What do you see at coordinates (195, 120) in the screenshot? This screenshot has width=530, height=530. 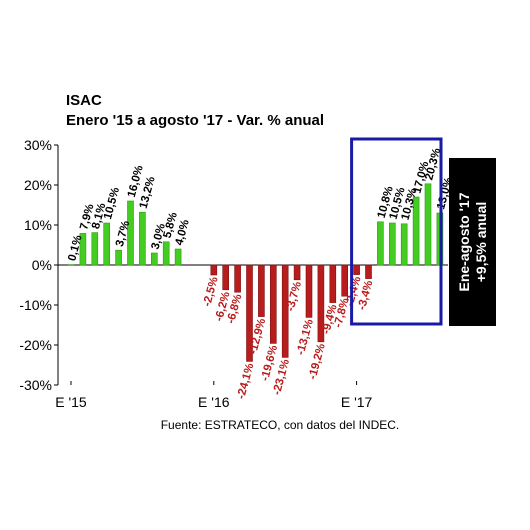 I see `chart-subtitle: Enero '15 a agosto '17 - Var. % anual` at bounding box center [195, 120].